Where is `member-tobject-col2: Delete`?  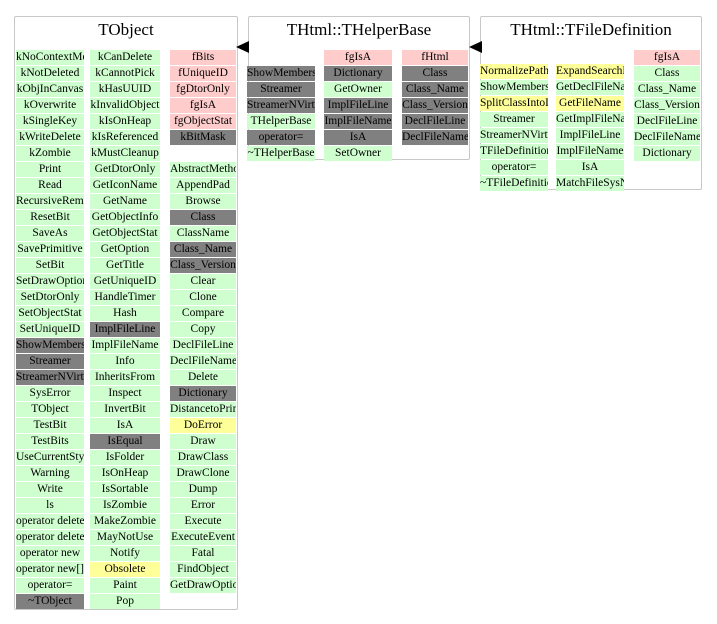 member-tobject-col2: Delete is located at coordinates (203, 377).